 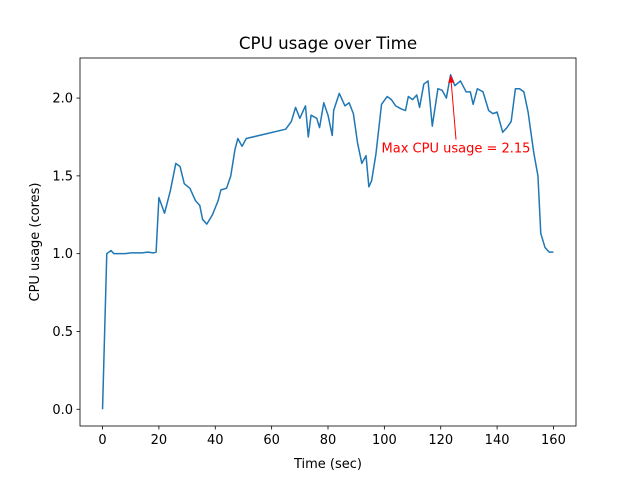 I want to click on annotation-text: Max CPU usage = 2.15, so click(x=456, y=149).